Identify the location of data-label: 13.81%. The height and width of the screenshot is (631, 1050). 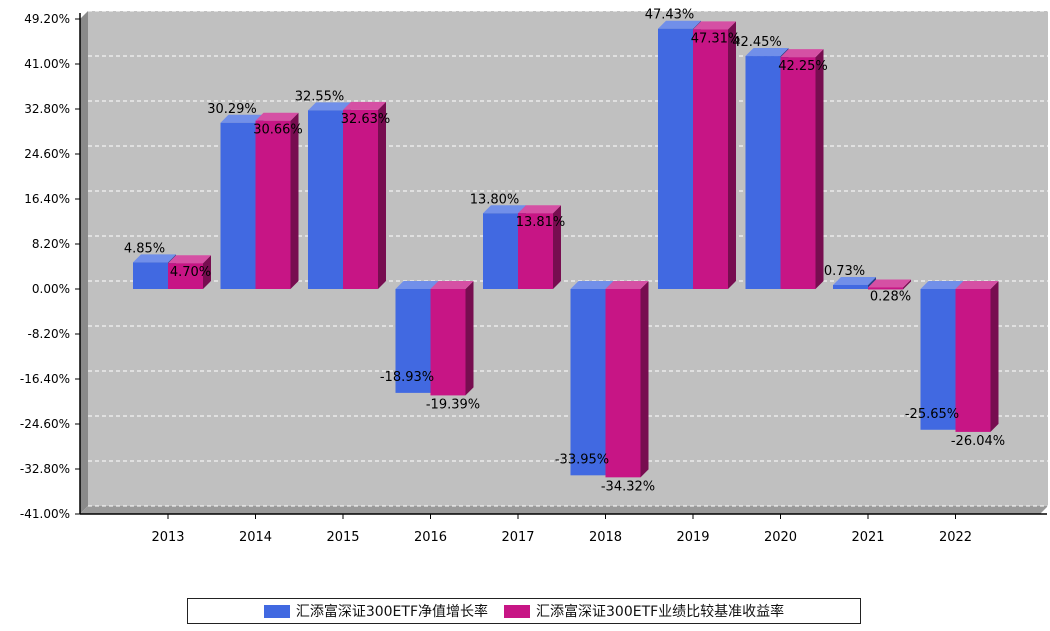
(541, 222).